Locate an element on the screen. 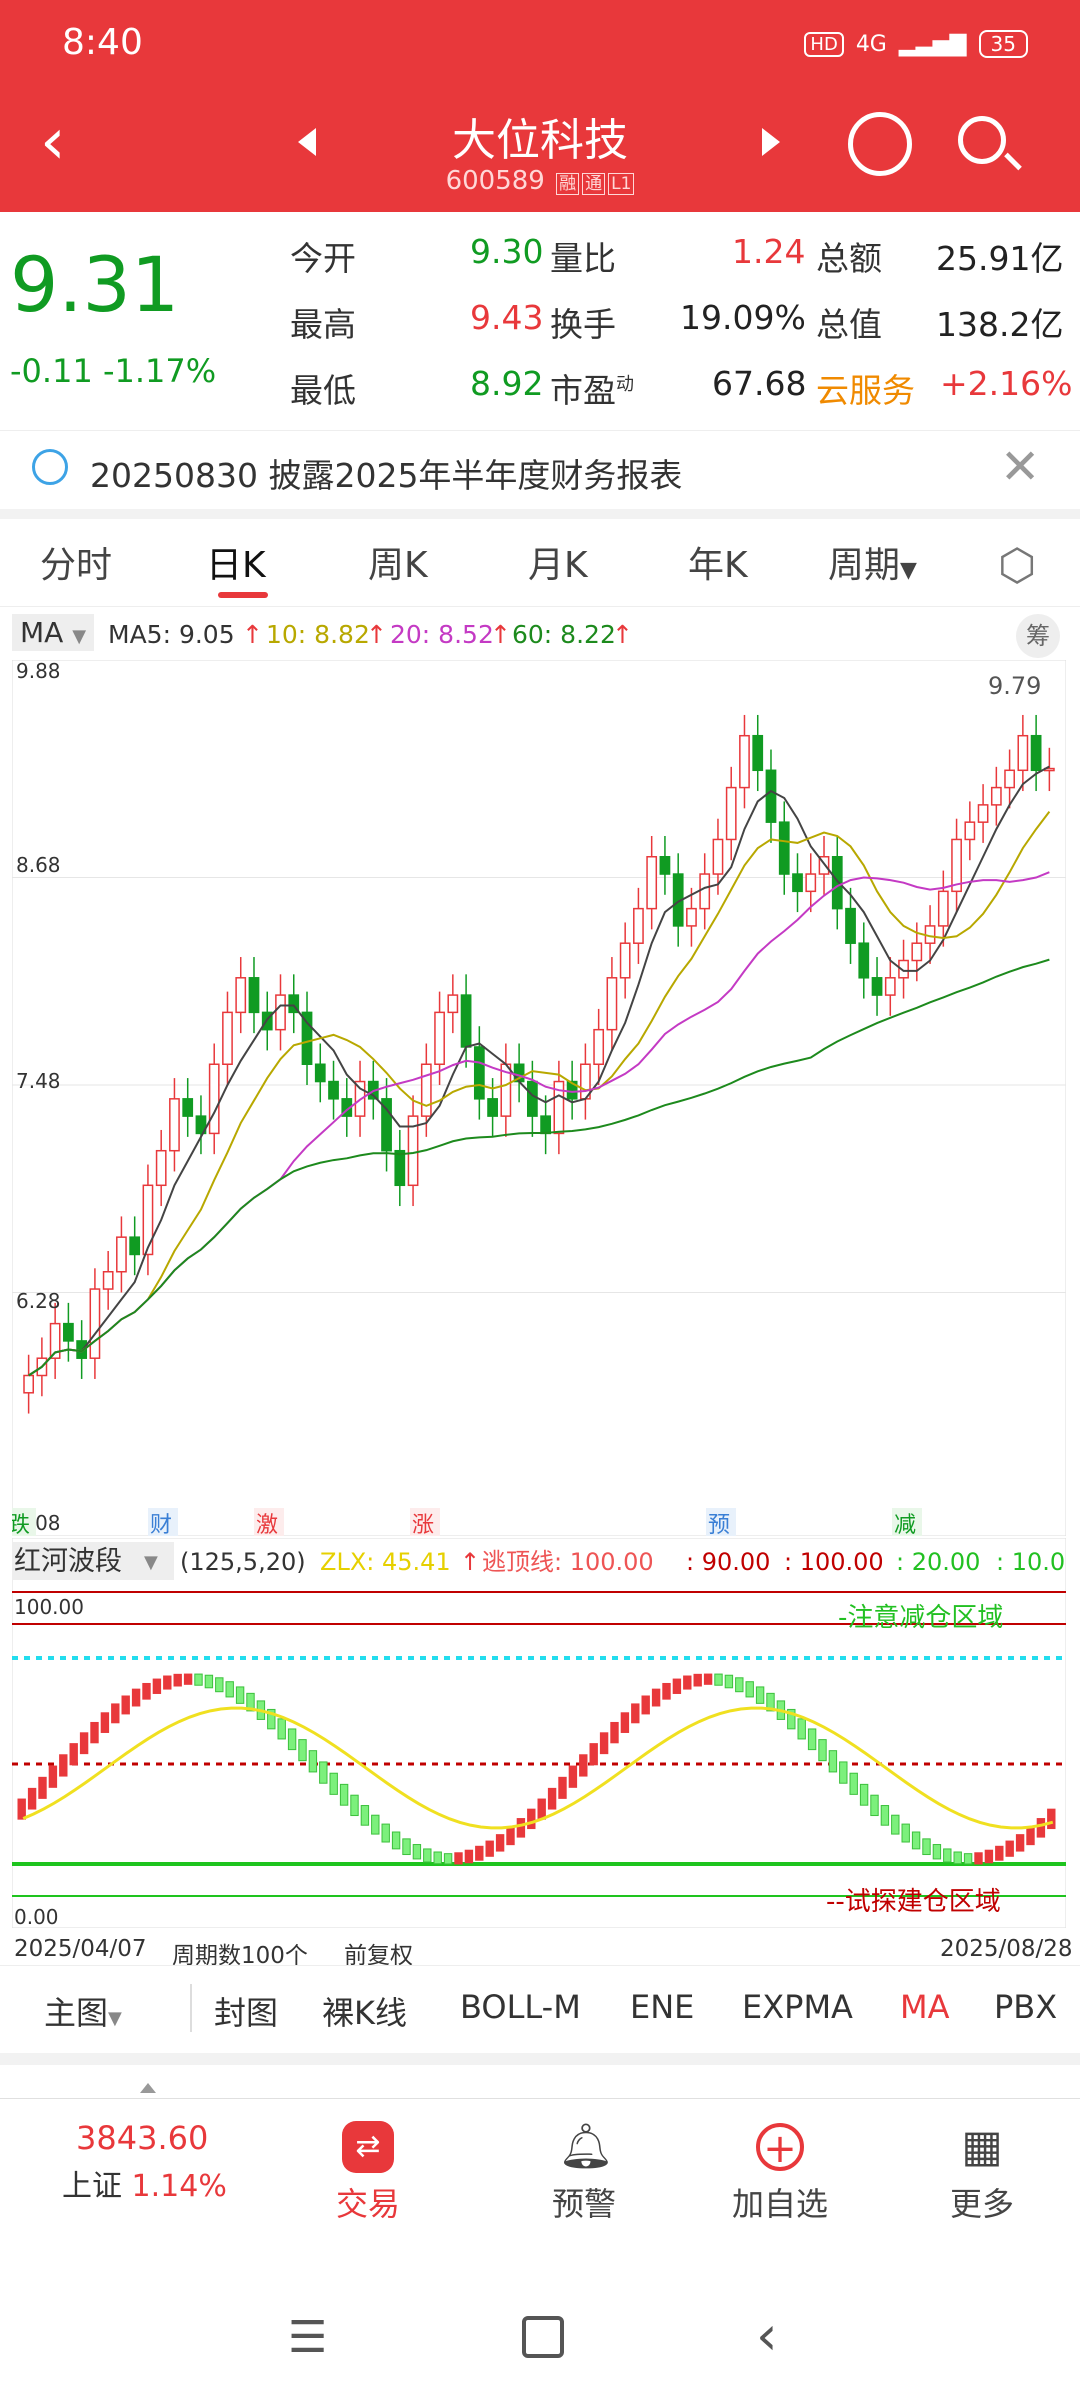  event-cai: 财 is located at coordinates (161, 1524).